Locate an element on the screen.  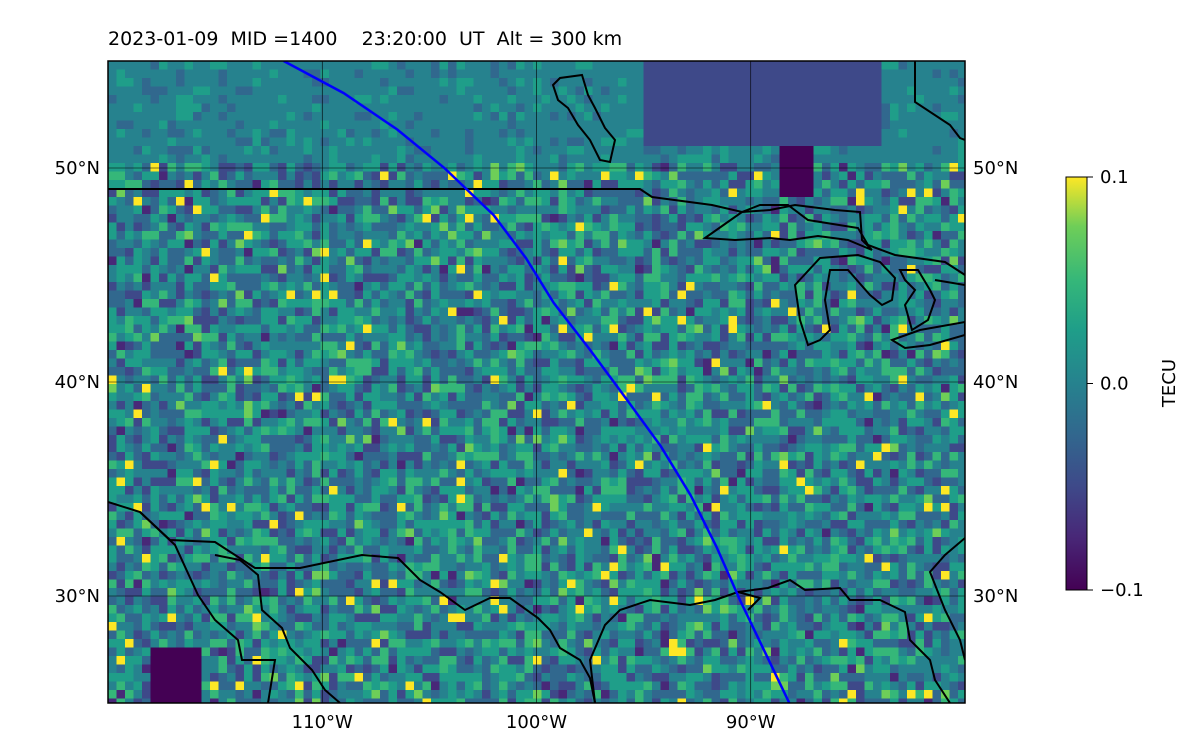
lon-tick-label: 100°W is located at coordinates (536, 722).